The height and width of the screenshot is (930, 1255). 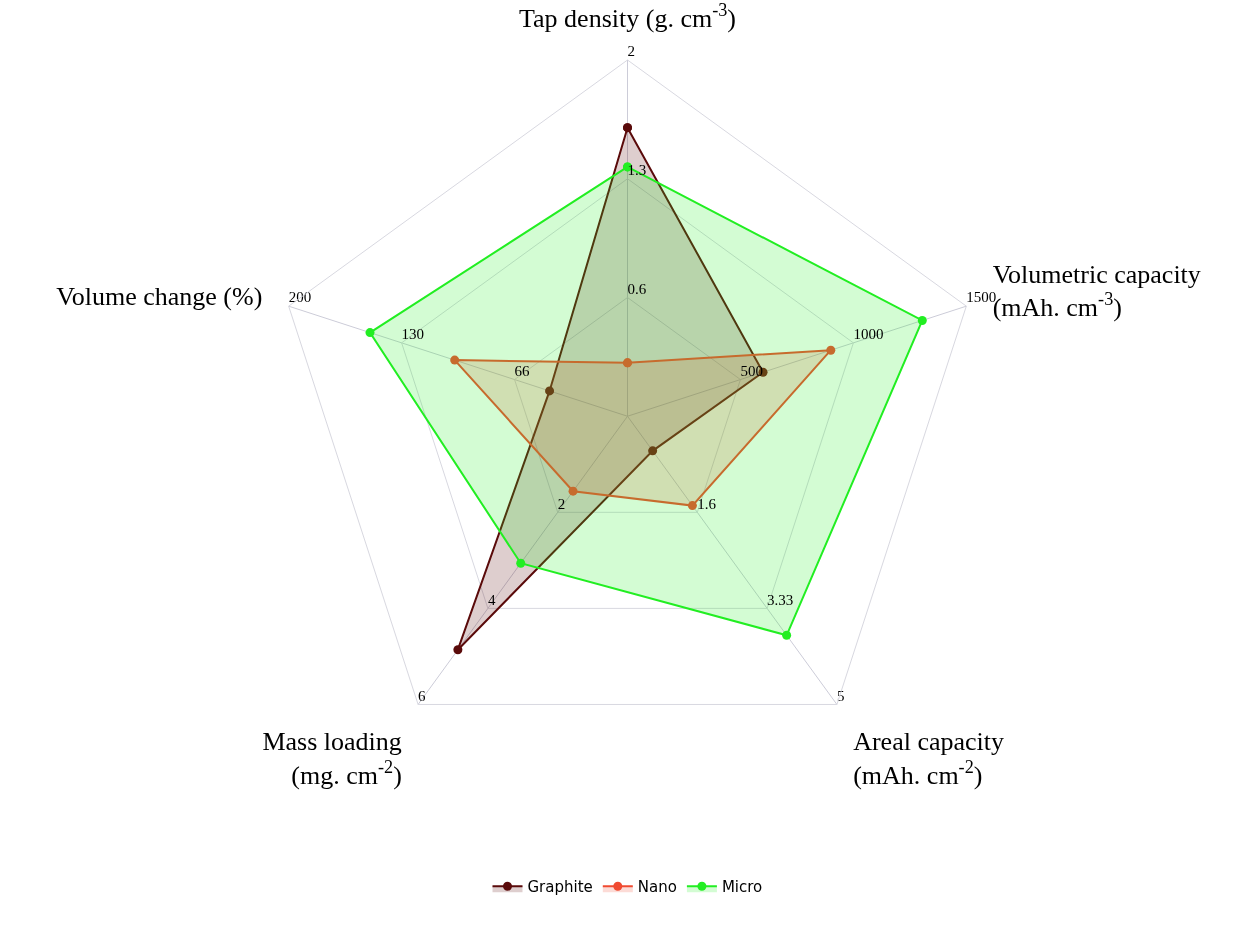 I want to click on spoke-label: Tap density (g. cm$^{-3}$), so click(x=627, y=17).